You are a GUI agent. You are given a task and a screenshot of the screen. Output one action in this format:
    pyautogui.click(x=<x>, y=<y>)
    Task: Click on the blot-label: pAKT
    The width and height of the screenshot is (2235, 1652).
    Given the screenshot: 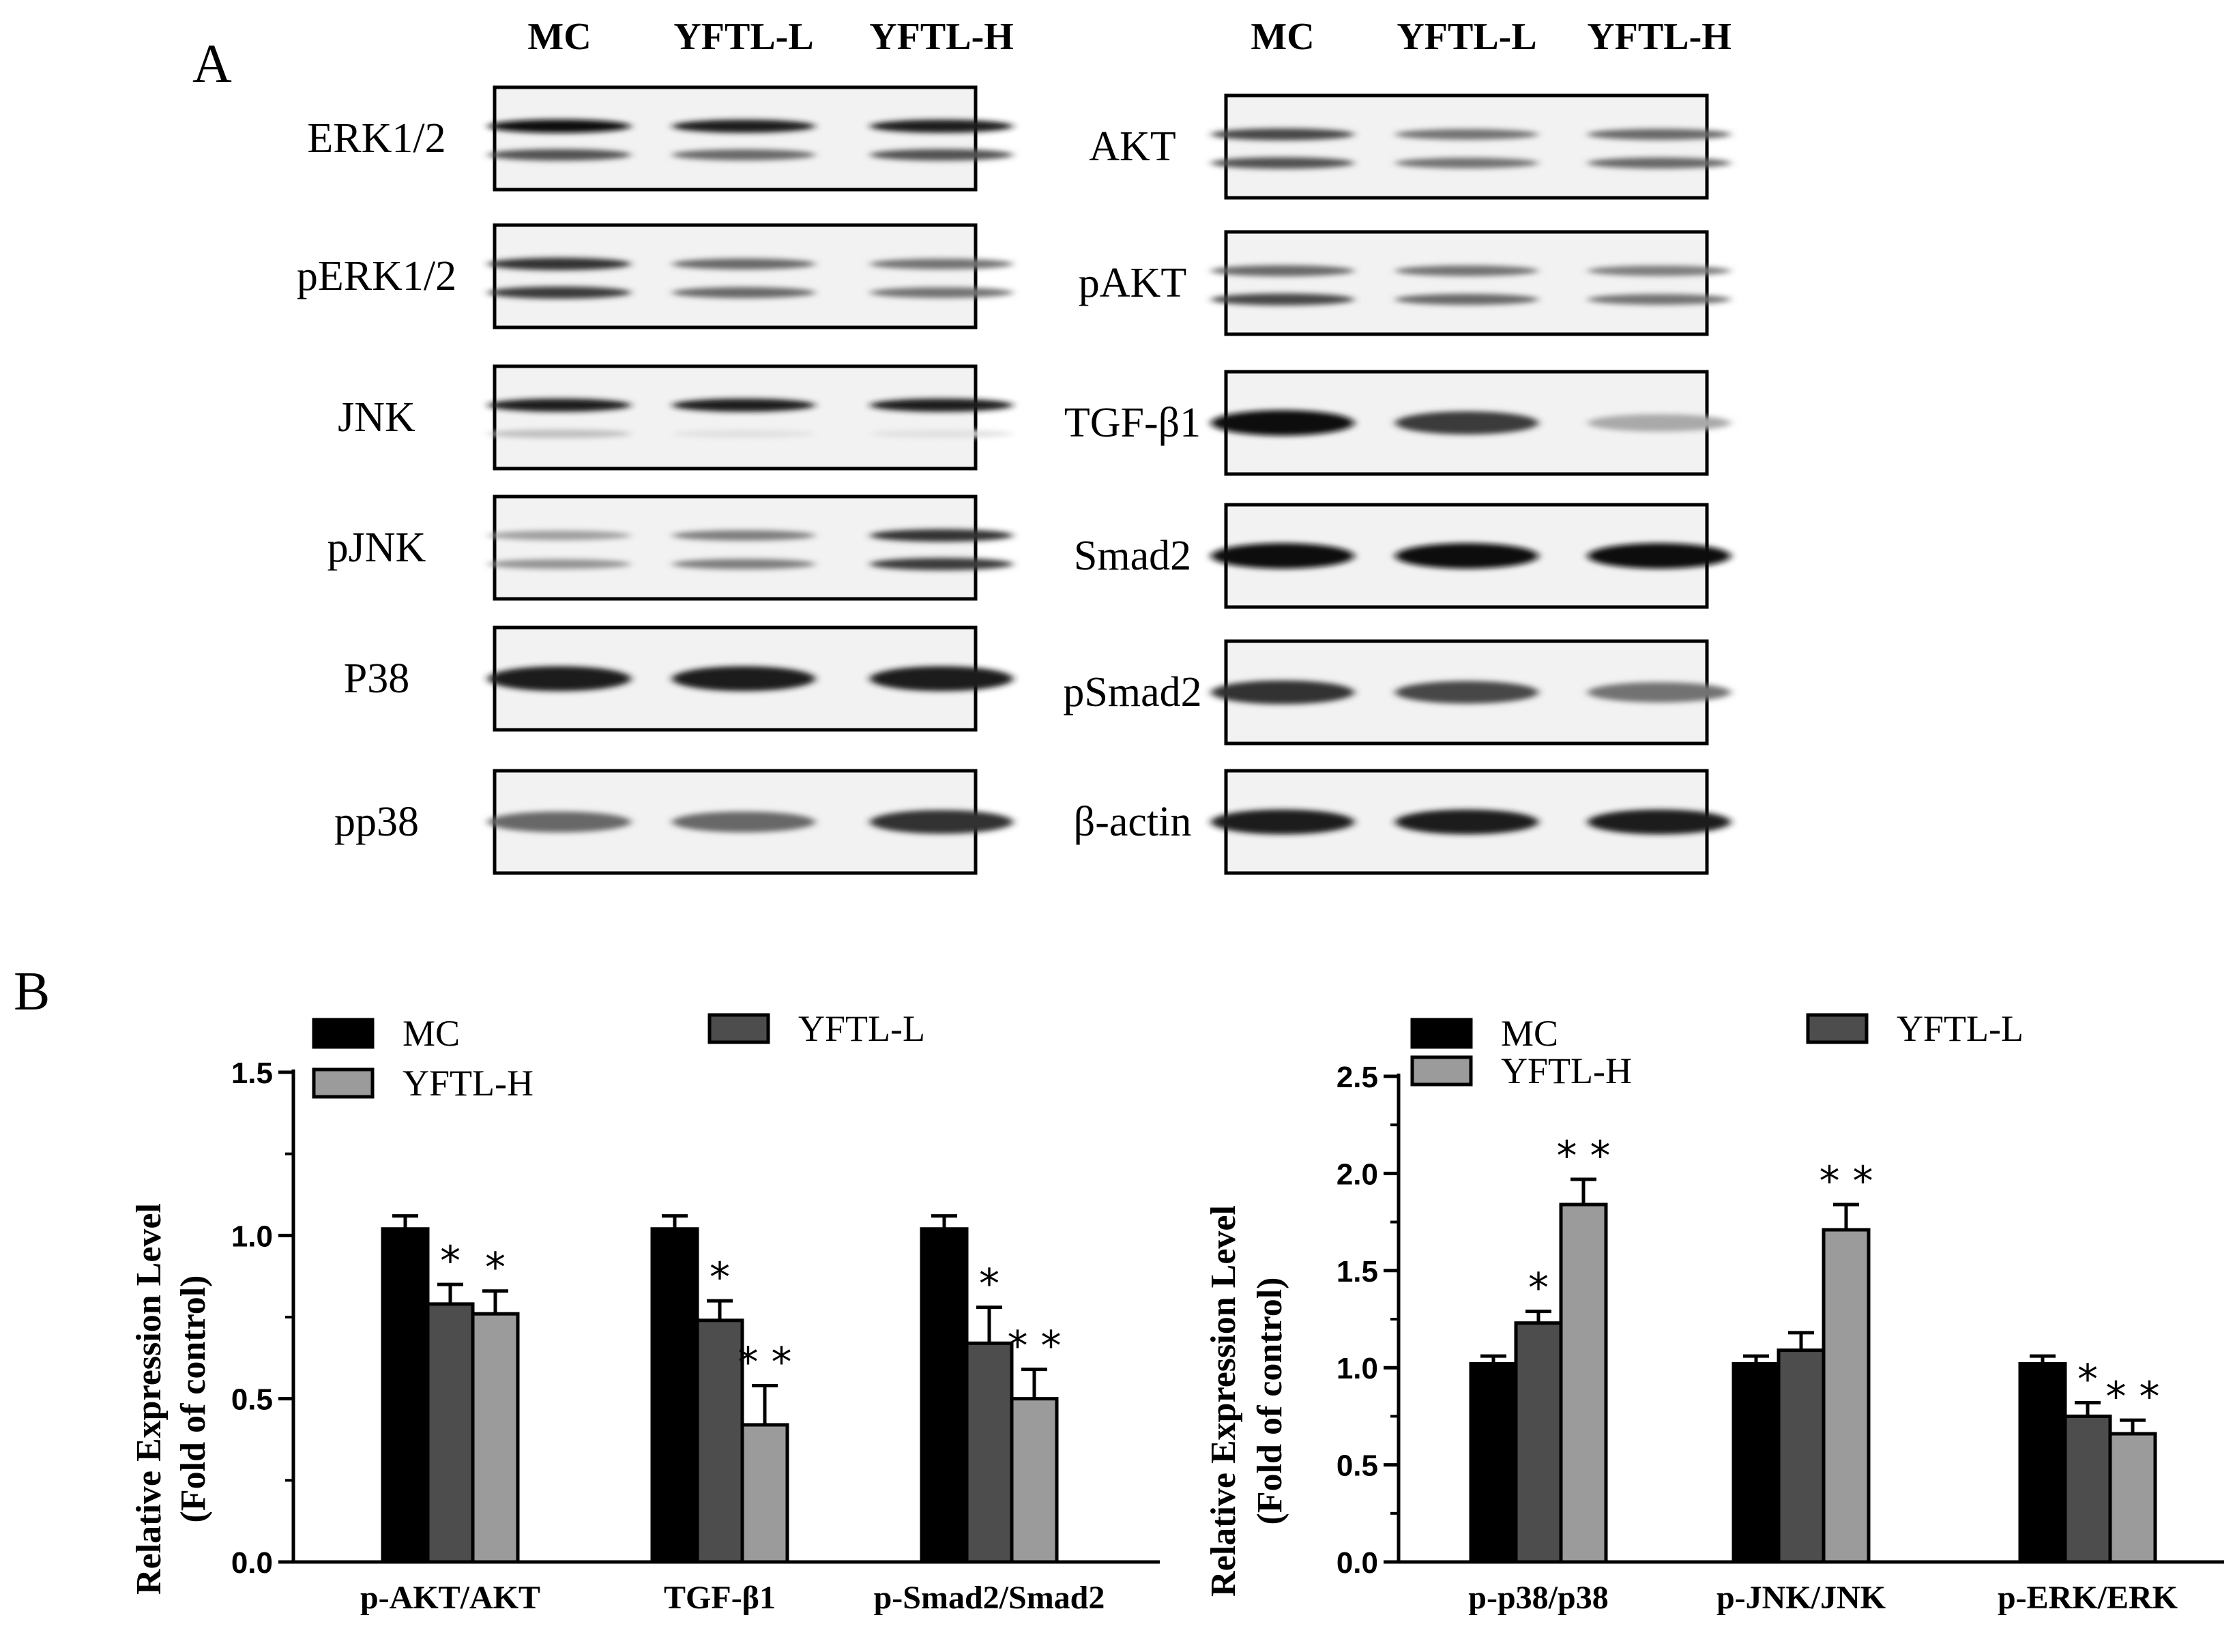 What is the action you would take?
    pyautogui.click(x=1132, y=283)
    